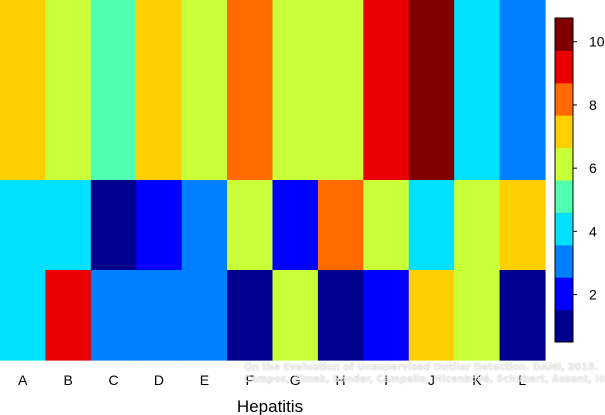 This screenshot has height=415, width=605. I want to click on x-tick-labels: A B C D E F G H I J K L, so click(272, 380).